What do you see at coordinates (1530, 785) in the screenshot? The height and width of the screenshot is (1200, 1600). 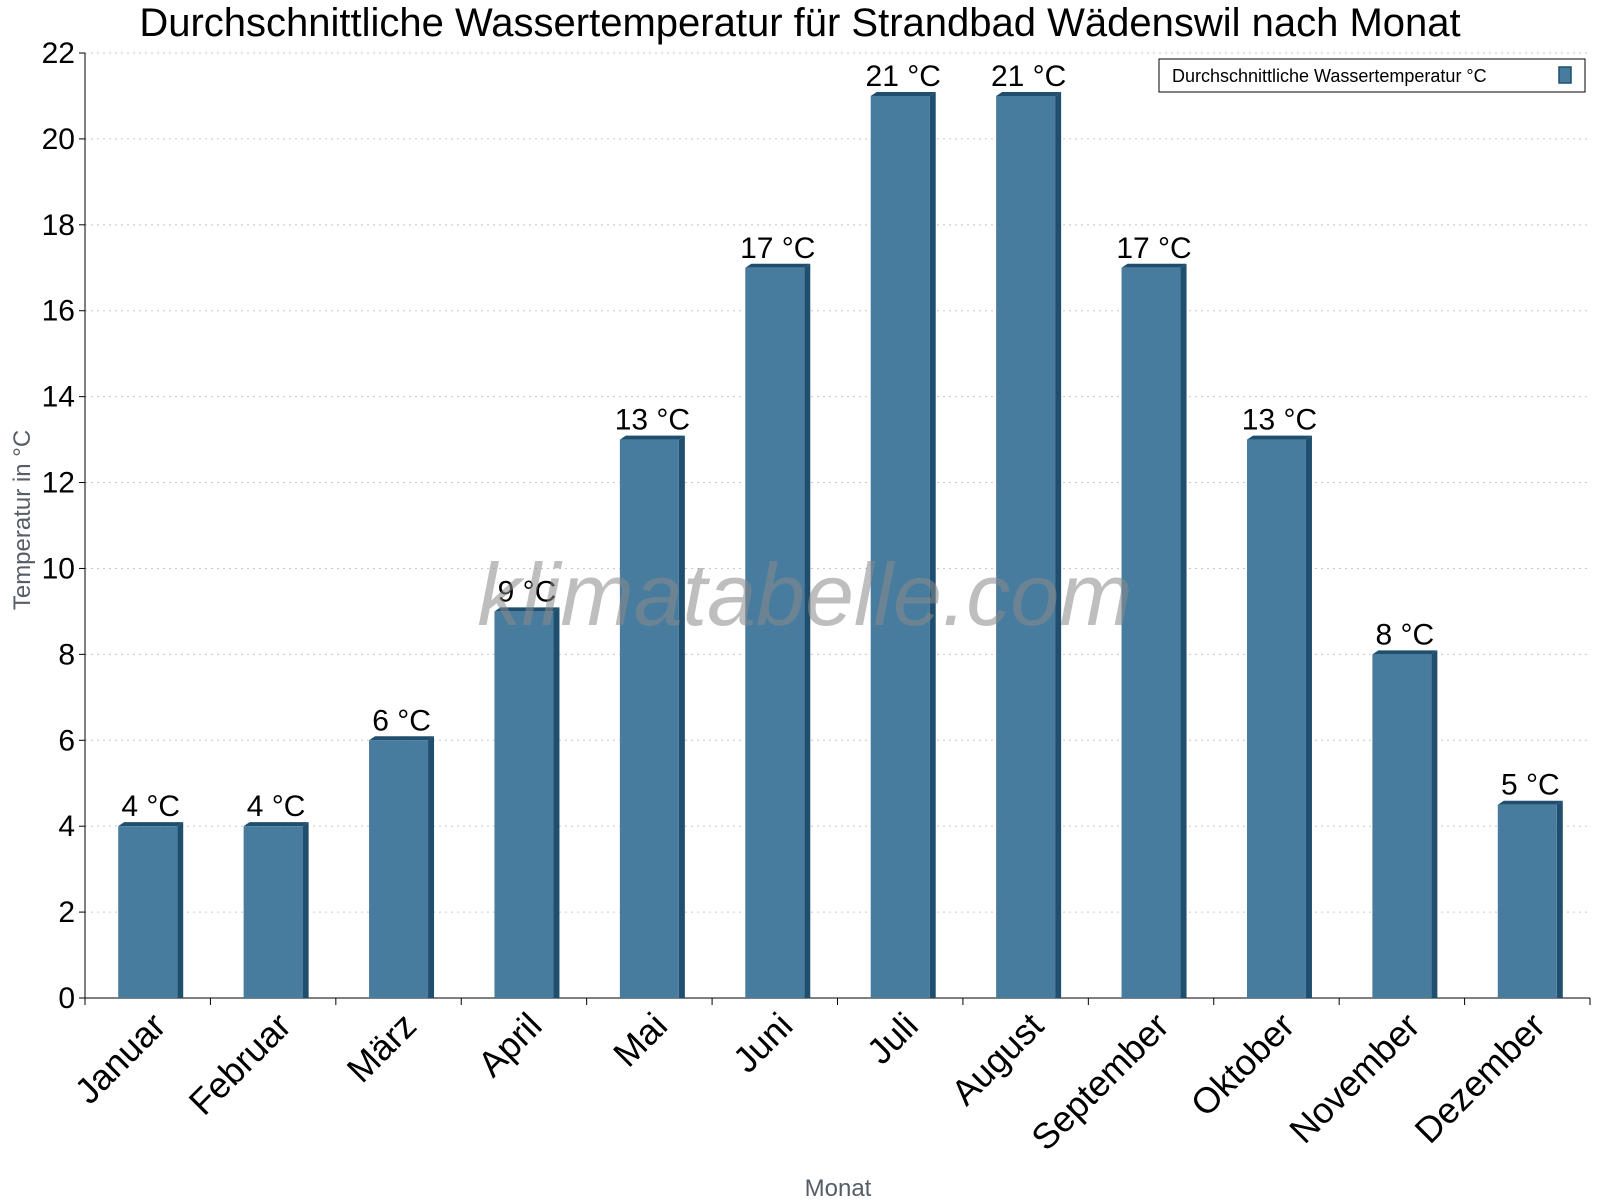 I see `data-label: 5 °C` at bounding box center [1530, 785].